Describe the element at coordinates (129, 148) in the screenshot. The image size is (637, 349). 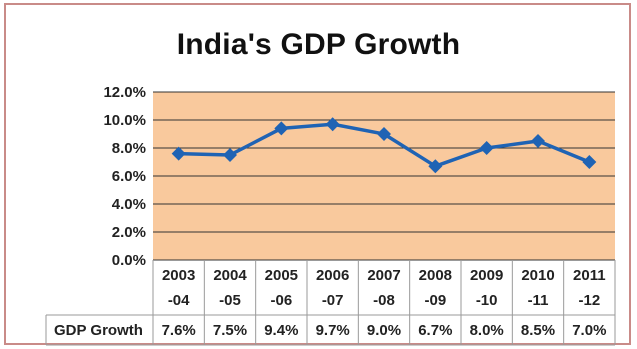
I see `y-tick-label: 8.0%` at that location.